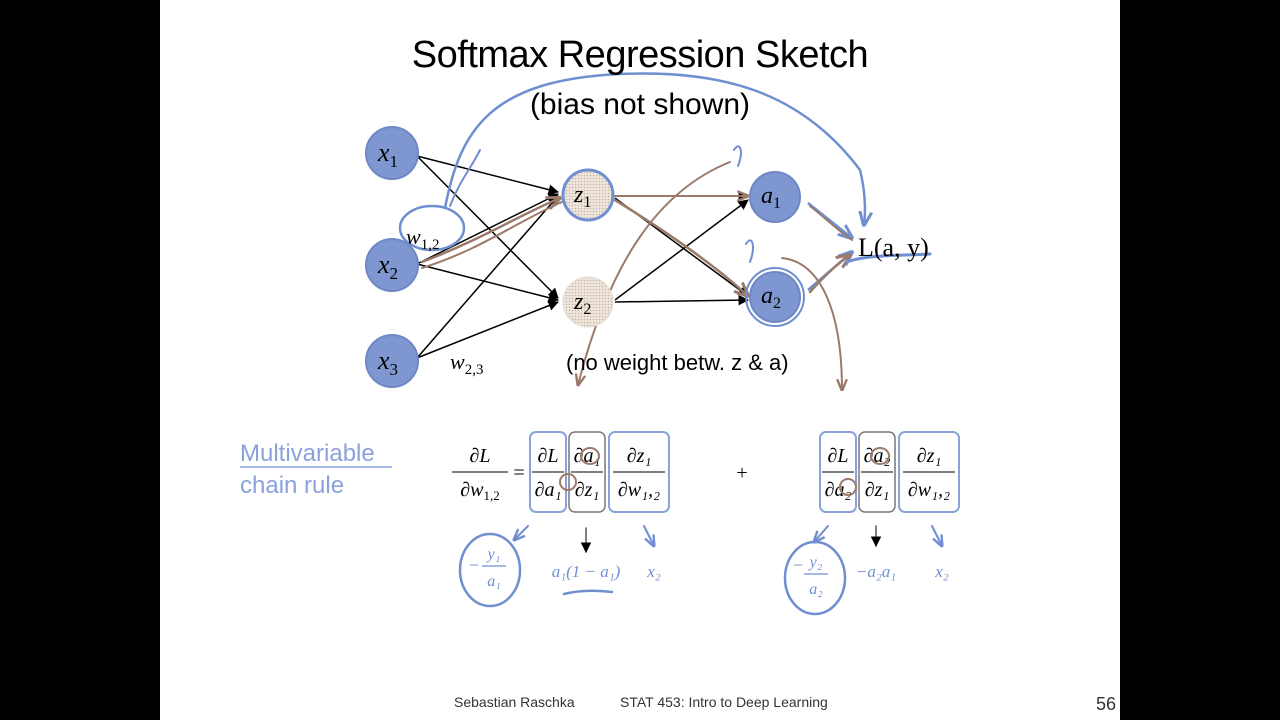  I want to click on res1-num: y₁, so click(493, 554).